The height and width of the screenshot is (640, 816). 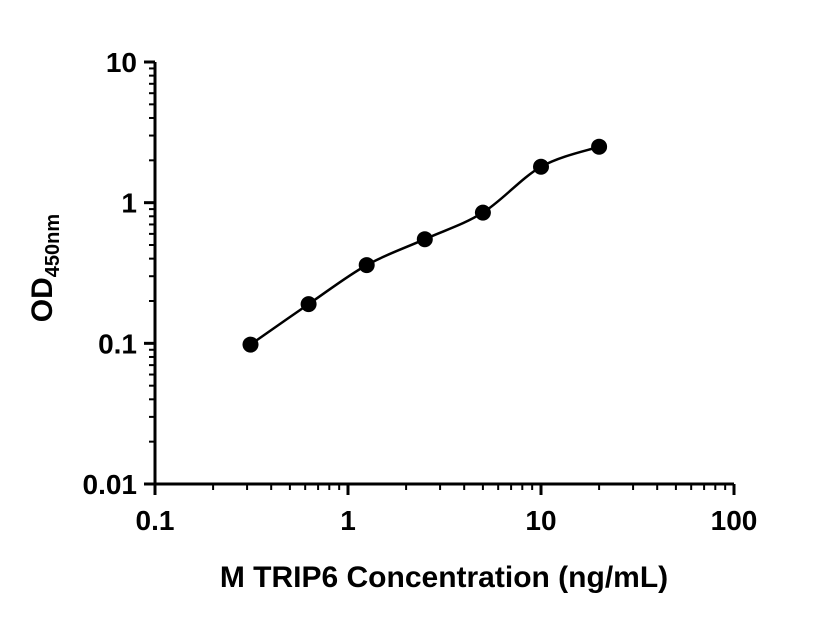 I want to click on x-tick-label: 0.1, so click(x=155, y=520).